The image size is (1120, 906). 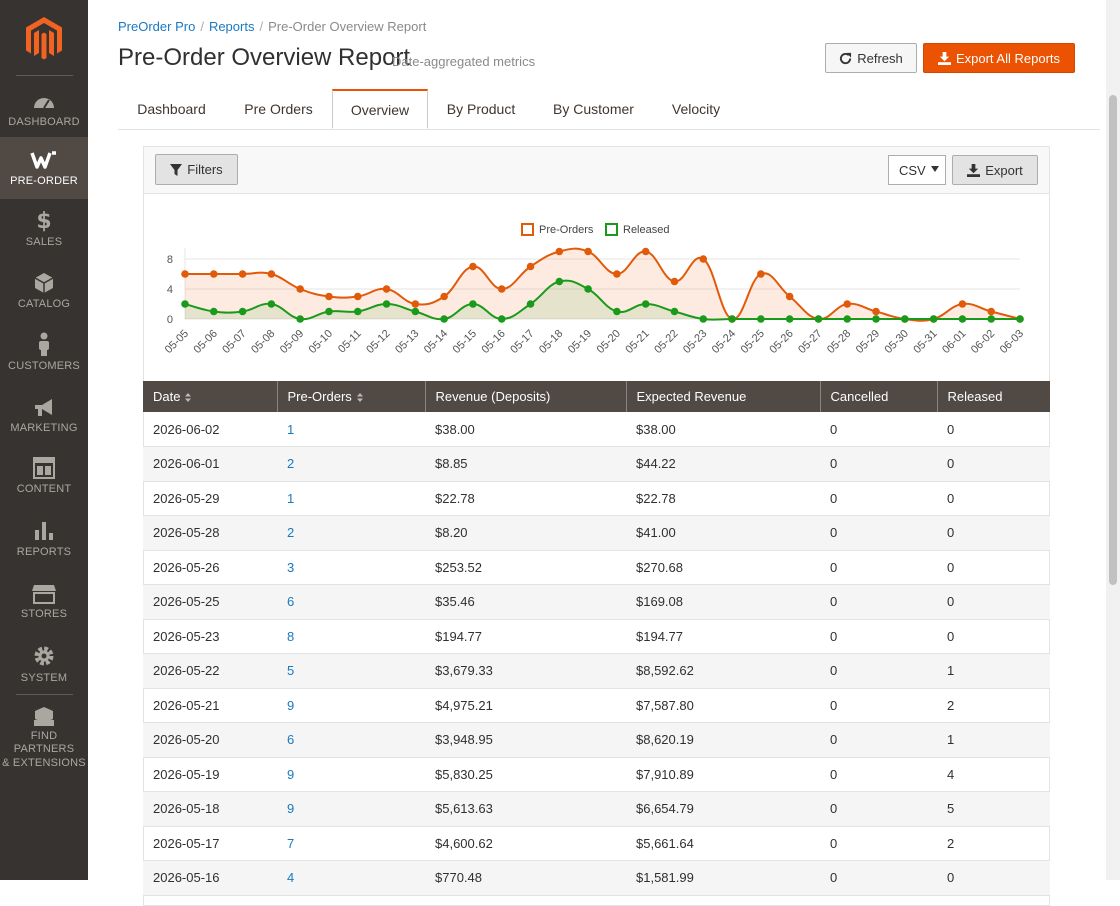 I want to click on cell-revenue-deposits: $3,679.33, so click(x=525, y=671).